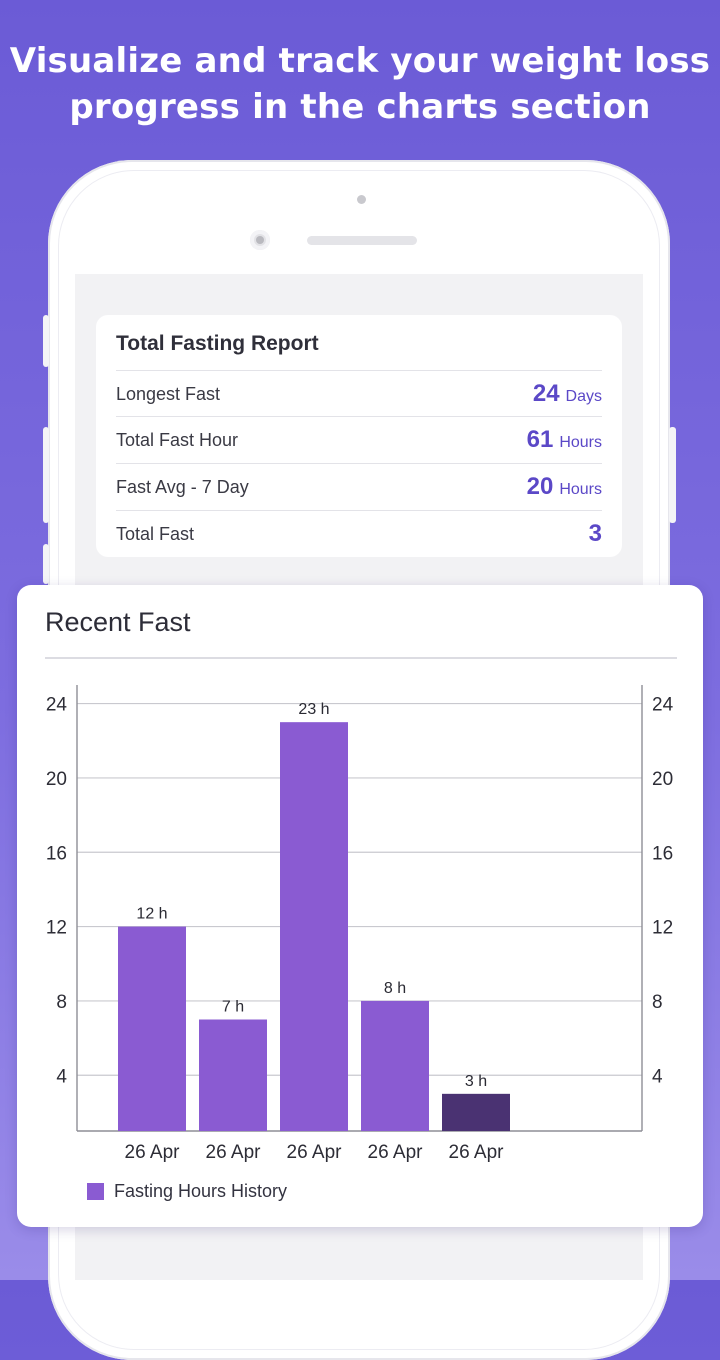 The height and width of the screenshot is (1360, 720). I want to click on report-row-value: 24 Days, so click(567, 394).